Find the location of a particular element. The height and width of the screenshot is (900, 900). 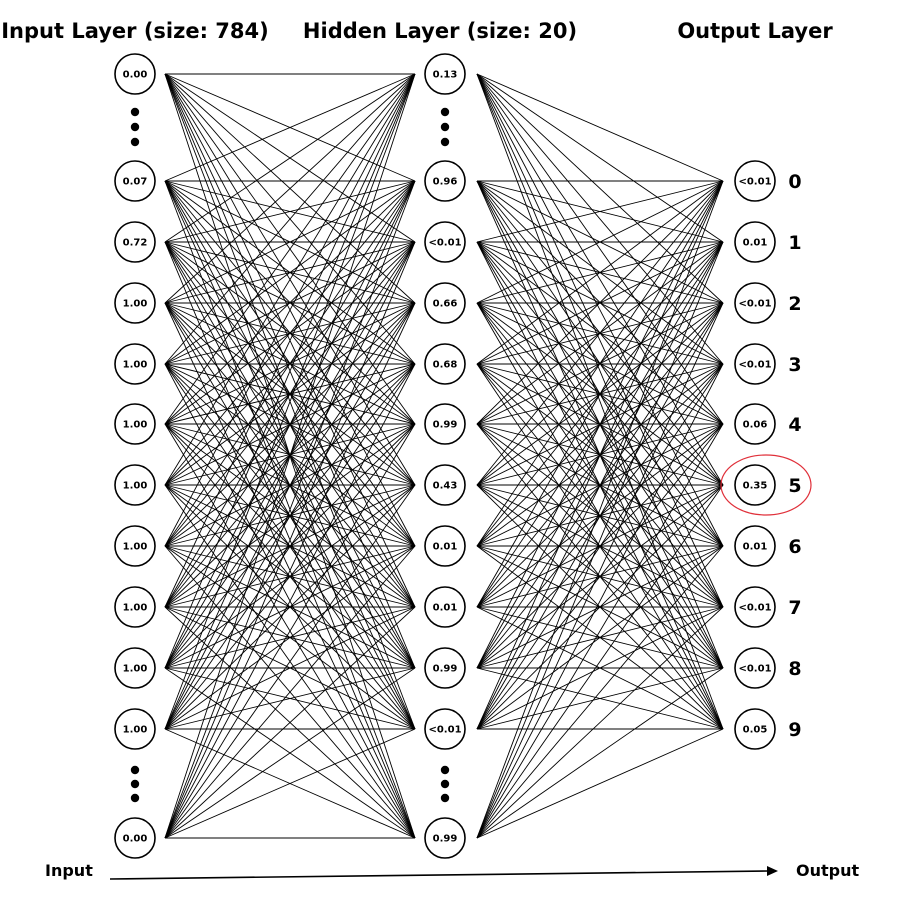

node-value: 0.96 is located at coordinates (445, 182).